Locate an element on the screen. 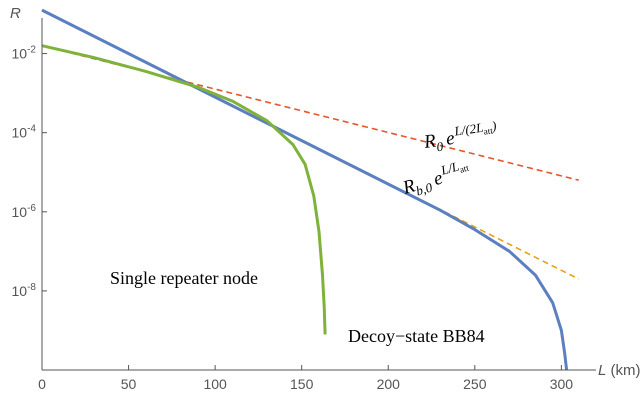  x-ticks: 0 50 100 150 200 250 300 is located at coordinates (305, 378).